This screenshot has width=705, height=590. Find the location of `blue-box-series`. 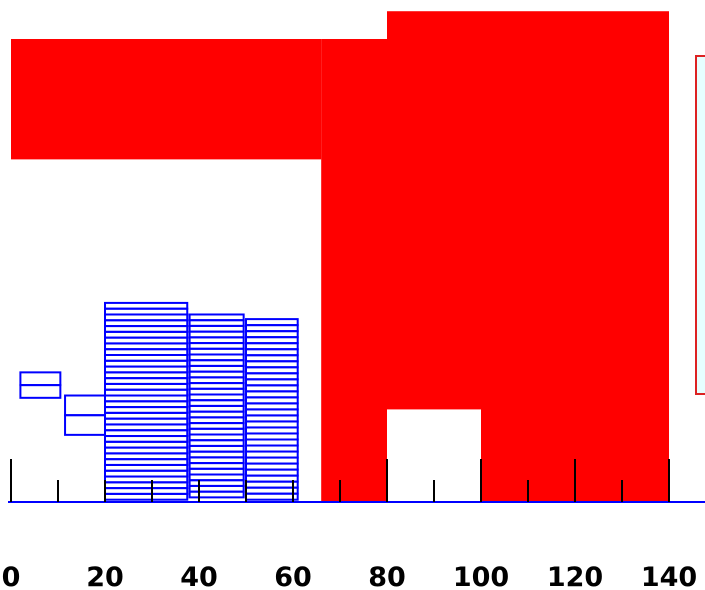

blue-box-series is located at coordinates (159, 401).